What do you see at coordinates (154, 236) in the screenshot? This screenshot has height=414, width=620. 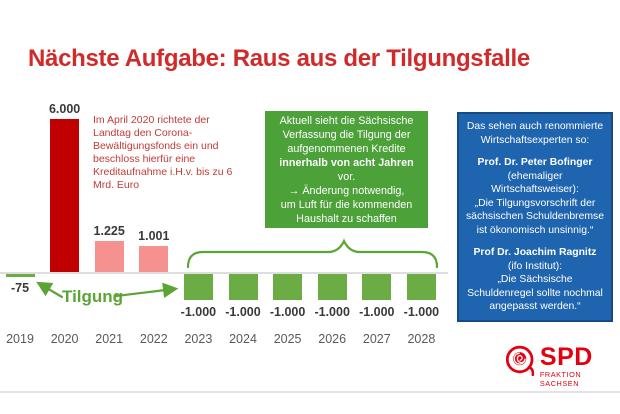 I see `value-label-2022: 1.001` at bounding box center [154, 236].